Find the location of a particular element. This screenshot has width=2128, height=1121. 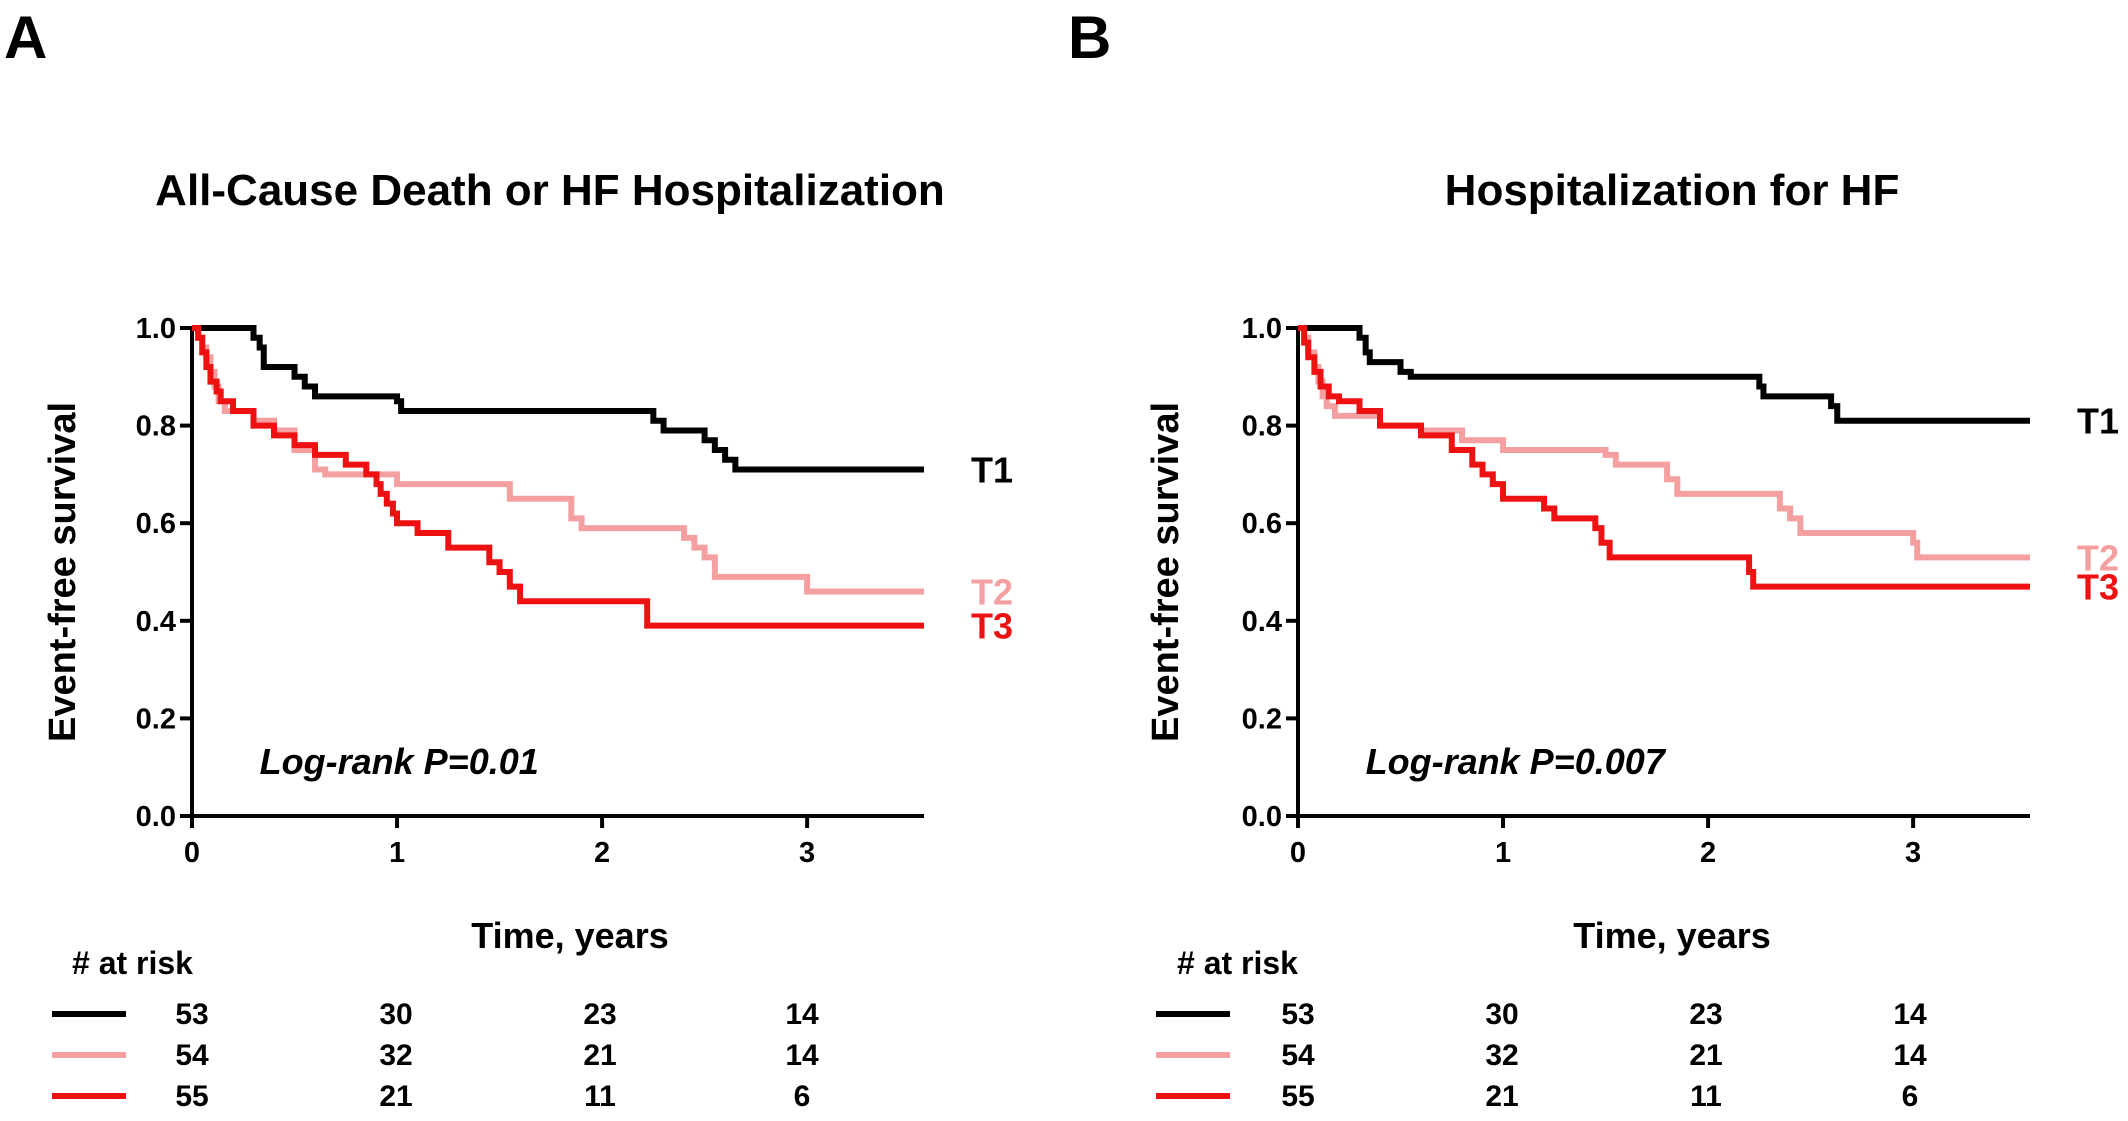

panel-letter: A is located at coordinates (25, 37).